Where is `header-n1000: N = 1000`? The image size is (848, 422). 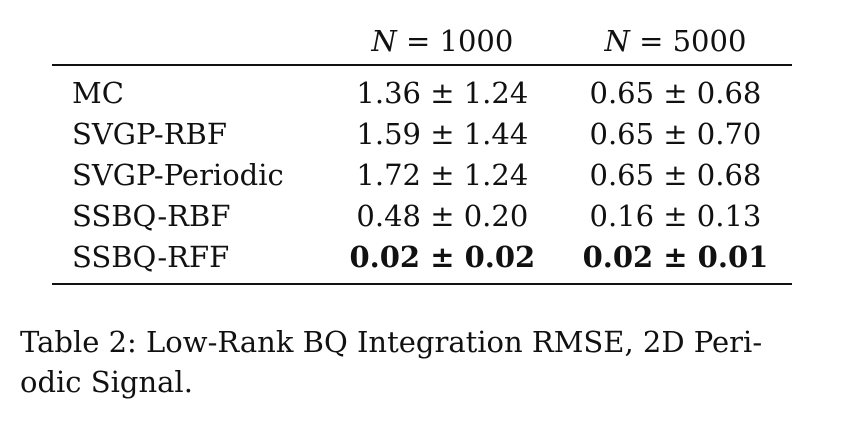 header-n1000: N = 1000 is located at coordinates (442, 41).